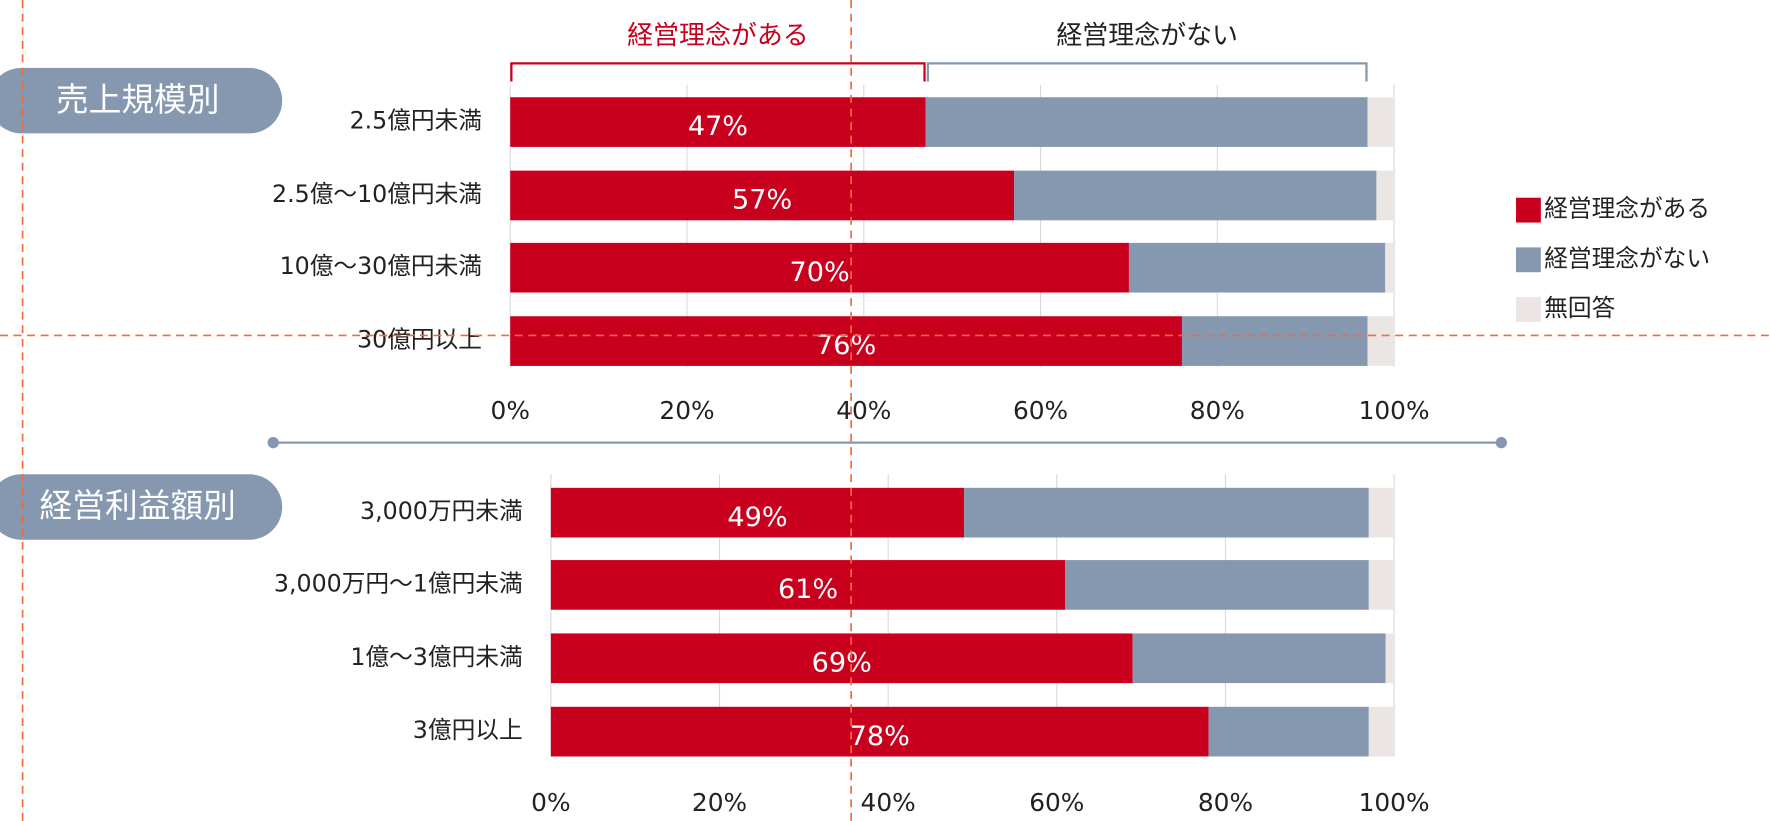  I want to click on category-label: 2.5億円未満, so click(416, 121).